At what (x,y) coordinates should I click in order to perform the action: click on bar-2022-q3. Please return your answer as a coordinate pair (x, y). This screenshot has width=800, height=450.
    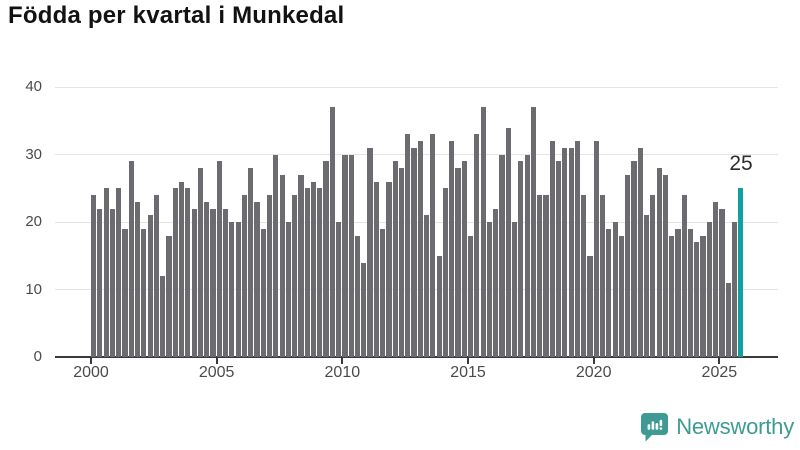
    Looking at the image, I should click on (659, 262).